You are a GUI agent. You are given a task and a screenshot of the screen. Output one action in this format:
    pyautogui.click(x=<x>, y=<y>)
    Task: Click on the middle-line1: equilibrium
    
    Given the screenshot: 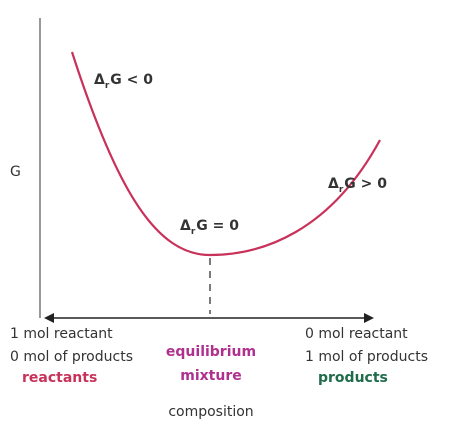 What is the action you would take?
    pyautogui.click(x=211, y=352)
    